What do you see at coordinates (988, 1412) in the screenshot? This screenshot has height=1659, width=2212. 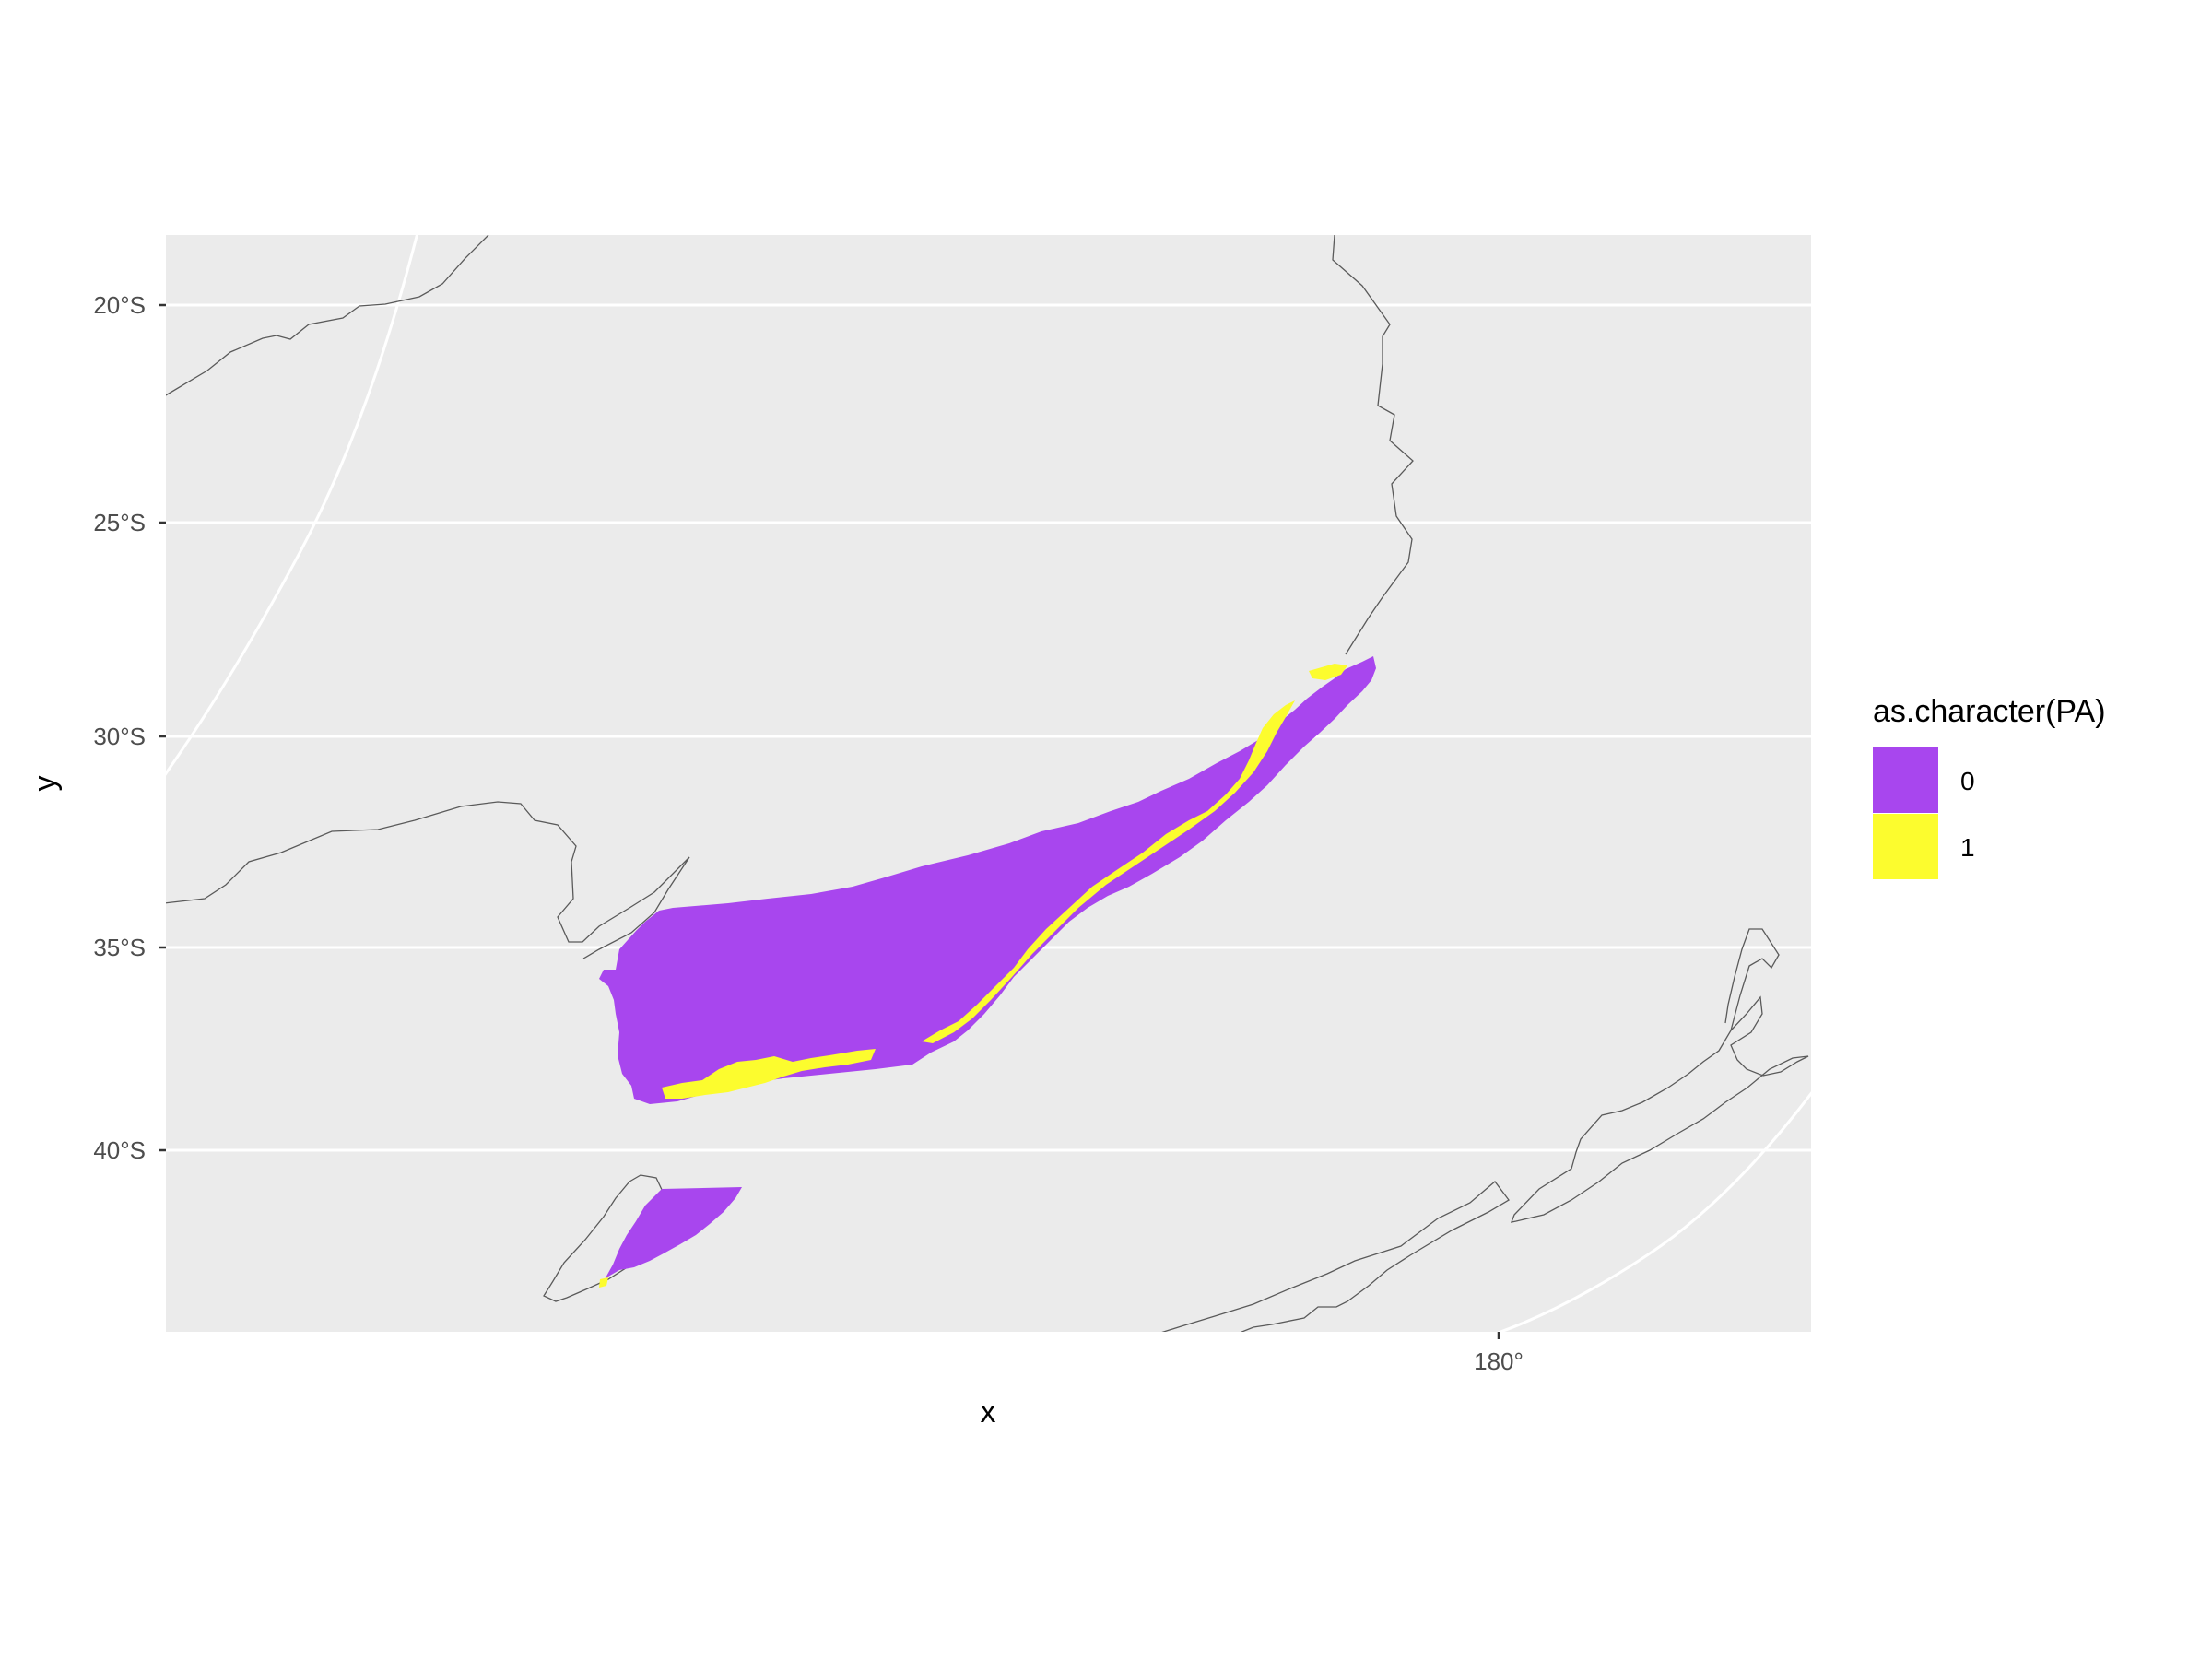 I see `x-axis-title: x` at bounding box center [988, 1412].